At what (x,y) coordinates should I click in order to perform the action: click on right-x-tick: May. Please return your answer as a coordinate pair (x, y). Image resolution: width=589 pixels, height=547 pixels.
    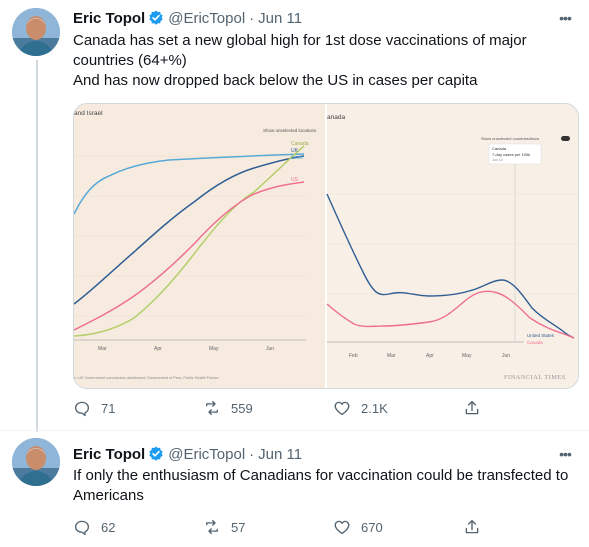
    Looking at the image, I should click on (467, 356).